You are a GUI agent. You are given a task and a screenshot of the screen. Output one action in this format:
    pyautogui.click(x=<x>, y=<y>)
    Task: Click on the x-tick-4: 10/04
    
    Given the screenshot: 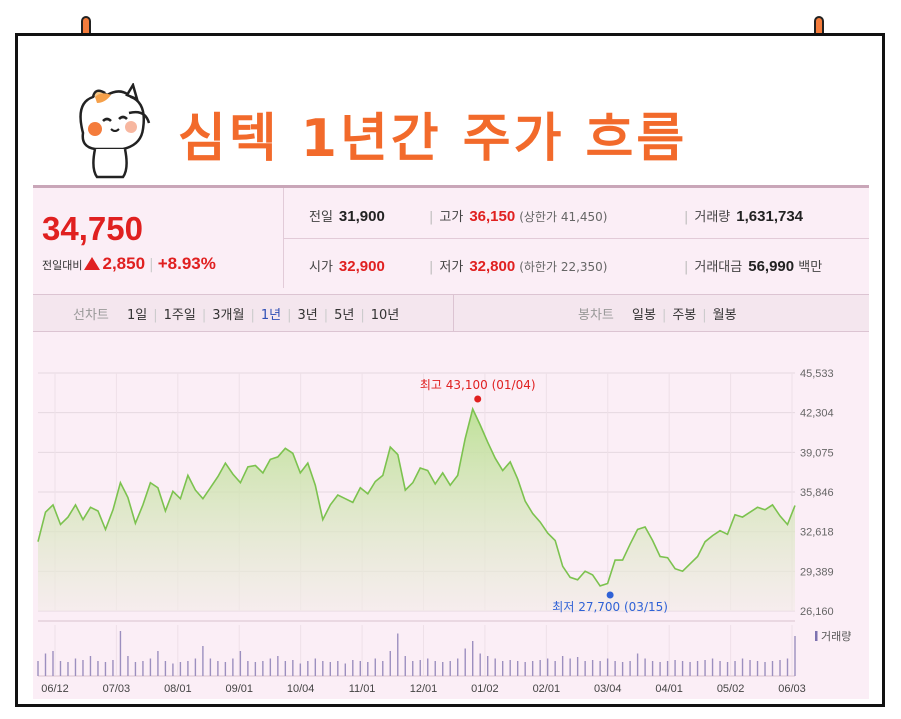 What is the action you would take?
    pyautogui.click(x=301, y=689)
    